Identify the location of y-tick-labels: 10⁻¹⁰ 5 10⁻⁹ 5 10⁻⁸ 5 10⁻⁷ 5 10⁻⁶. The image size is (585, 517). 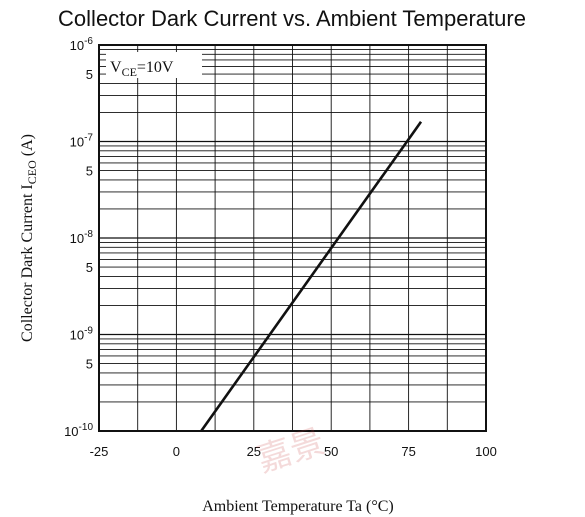
(78, 237).